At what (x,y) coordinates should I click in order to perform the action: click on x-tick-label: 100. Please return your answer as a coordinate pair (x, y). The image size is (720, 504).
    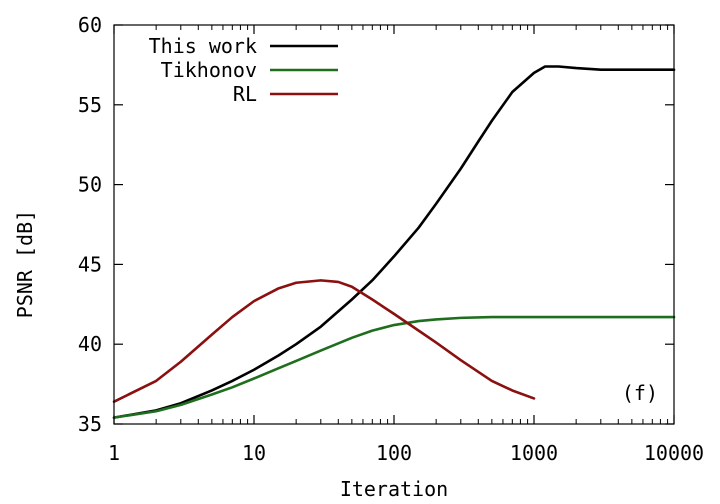
    Looking at the image, I should click on (394, 453).